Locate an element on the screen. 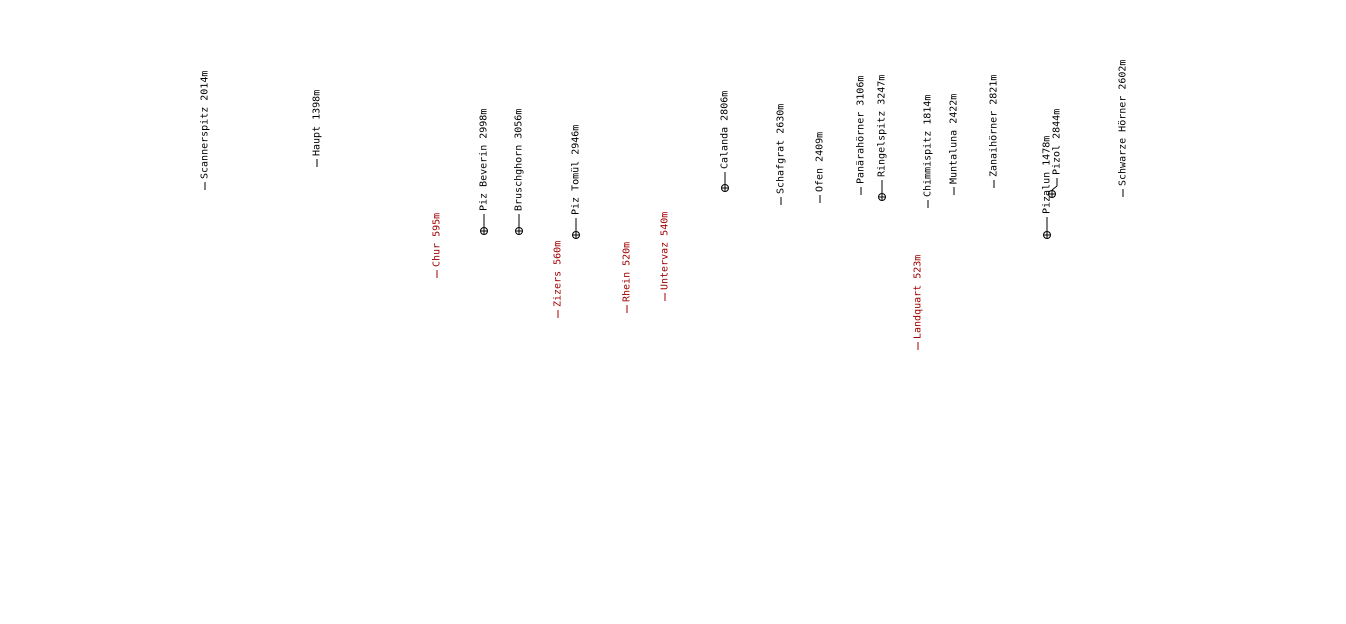 This screenshot has height=624, width=1346. peak-label: Zanaihörner 2821m is located at coordinates (994, 131).